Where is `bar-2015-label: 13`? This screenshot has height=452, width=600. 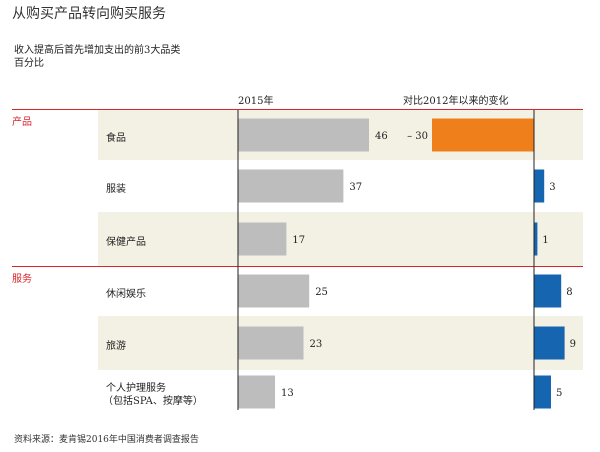 bar-2015-label: 13 is located at coordinates (287, 393).